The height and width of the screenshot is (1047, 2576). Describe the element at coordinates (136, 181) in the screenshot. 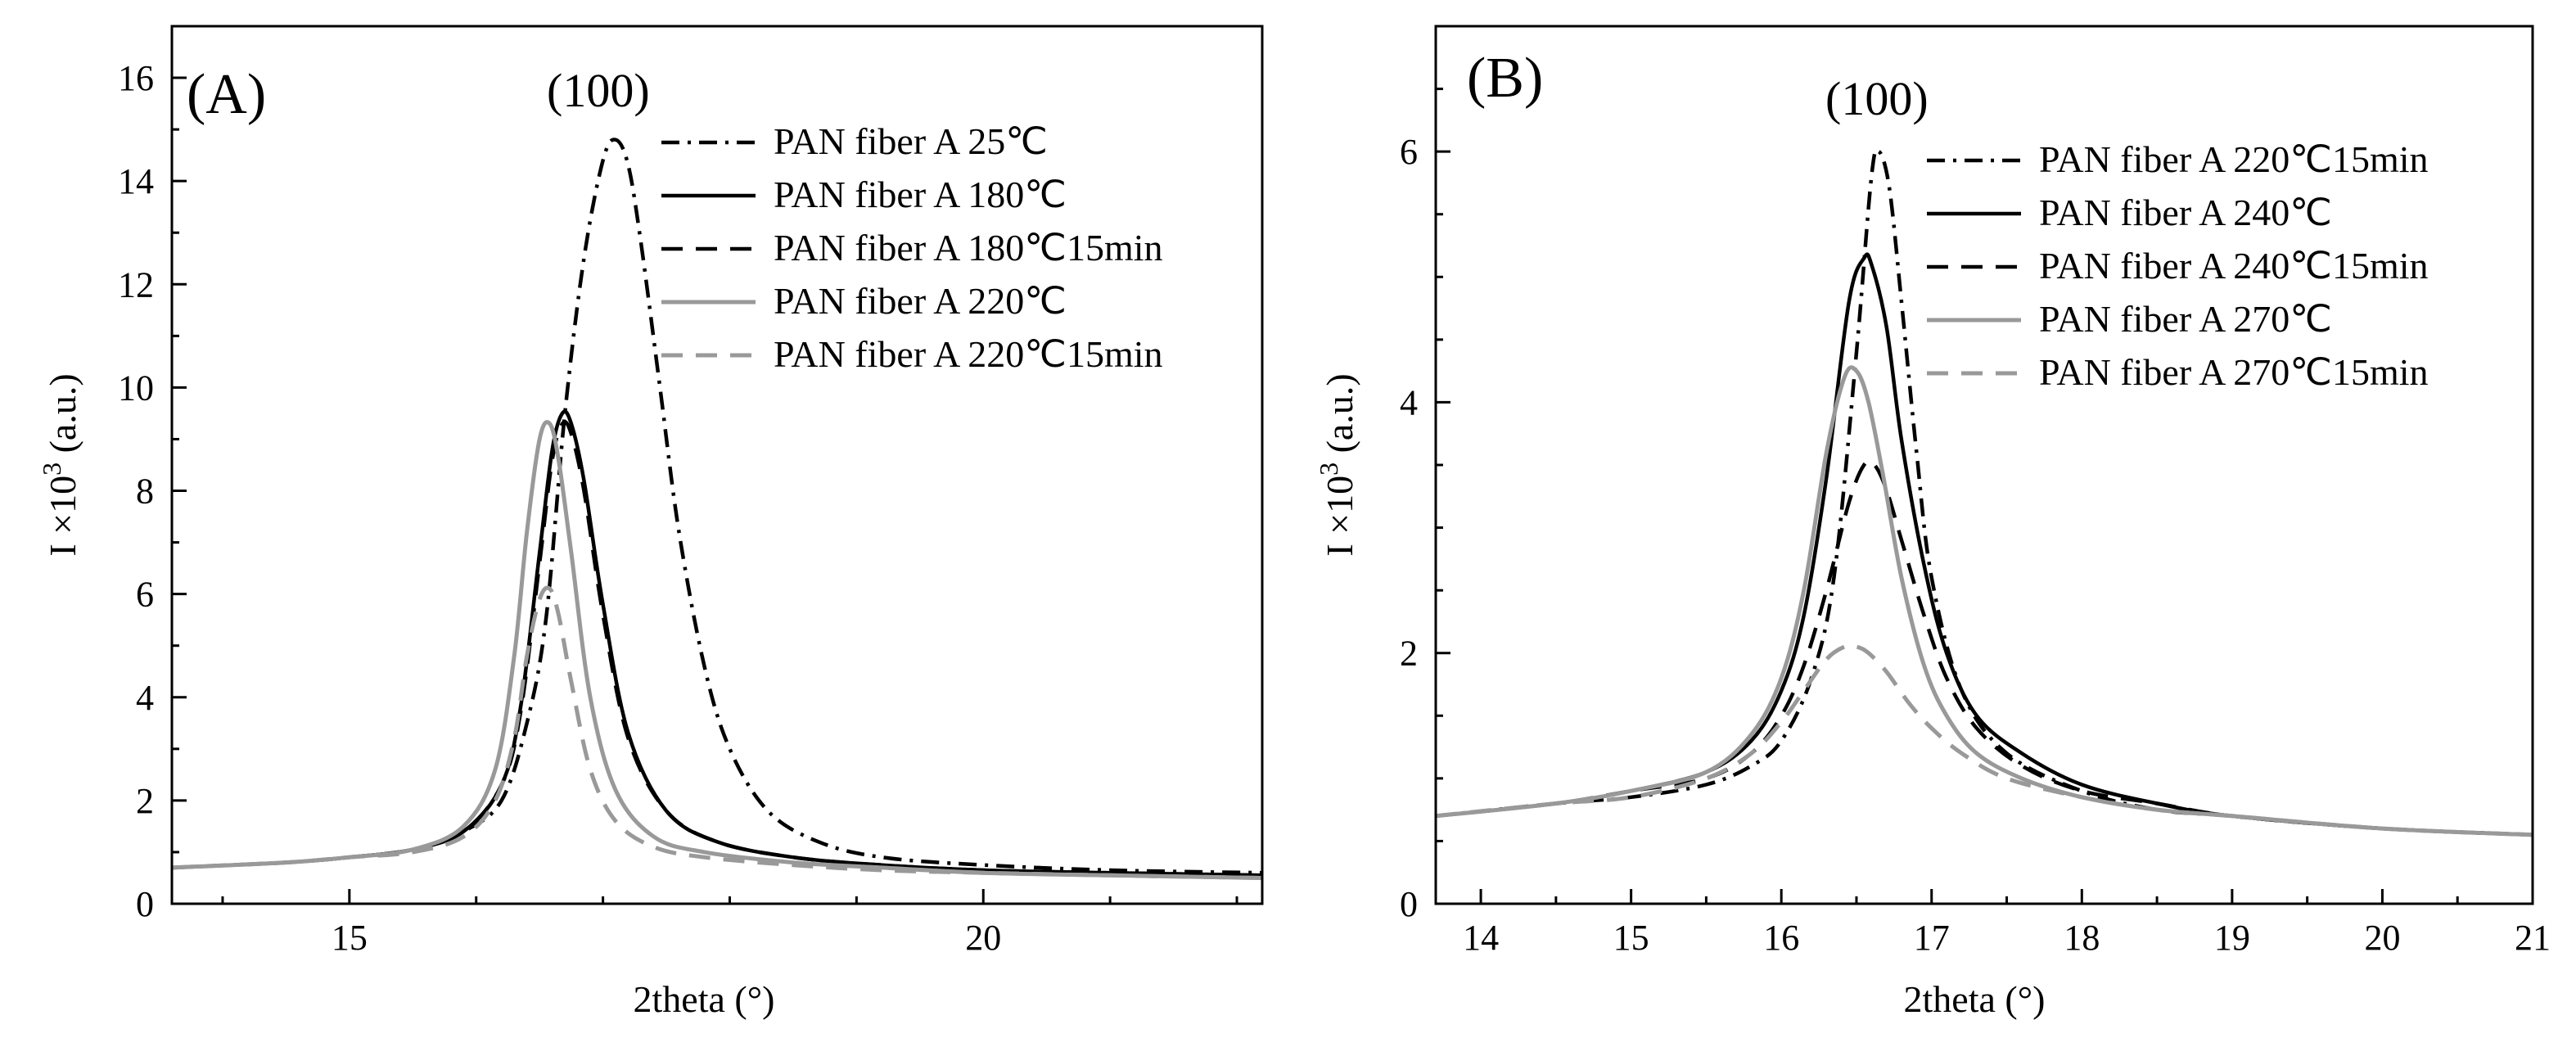

I see `y-tick-label: 14` at that location.